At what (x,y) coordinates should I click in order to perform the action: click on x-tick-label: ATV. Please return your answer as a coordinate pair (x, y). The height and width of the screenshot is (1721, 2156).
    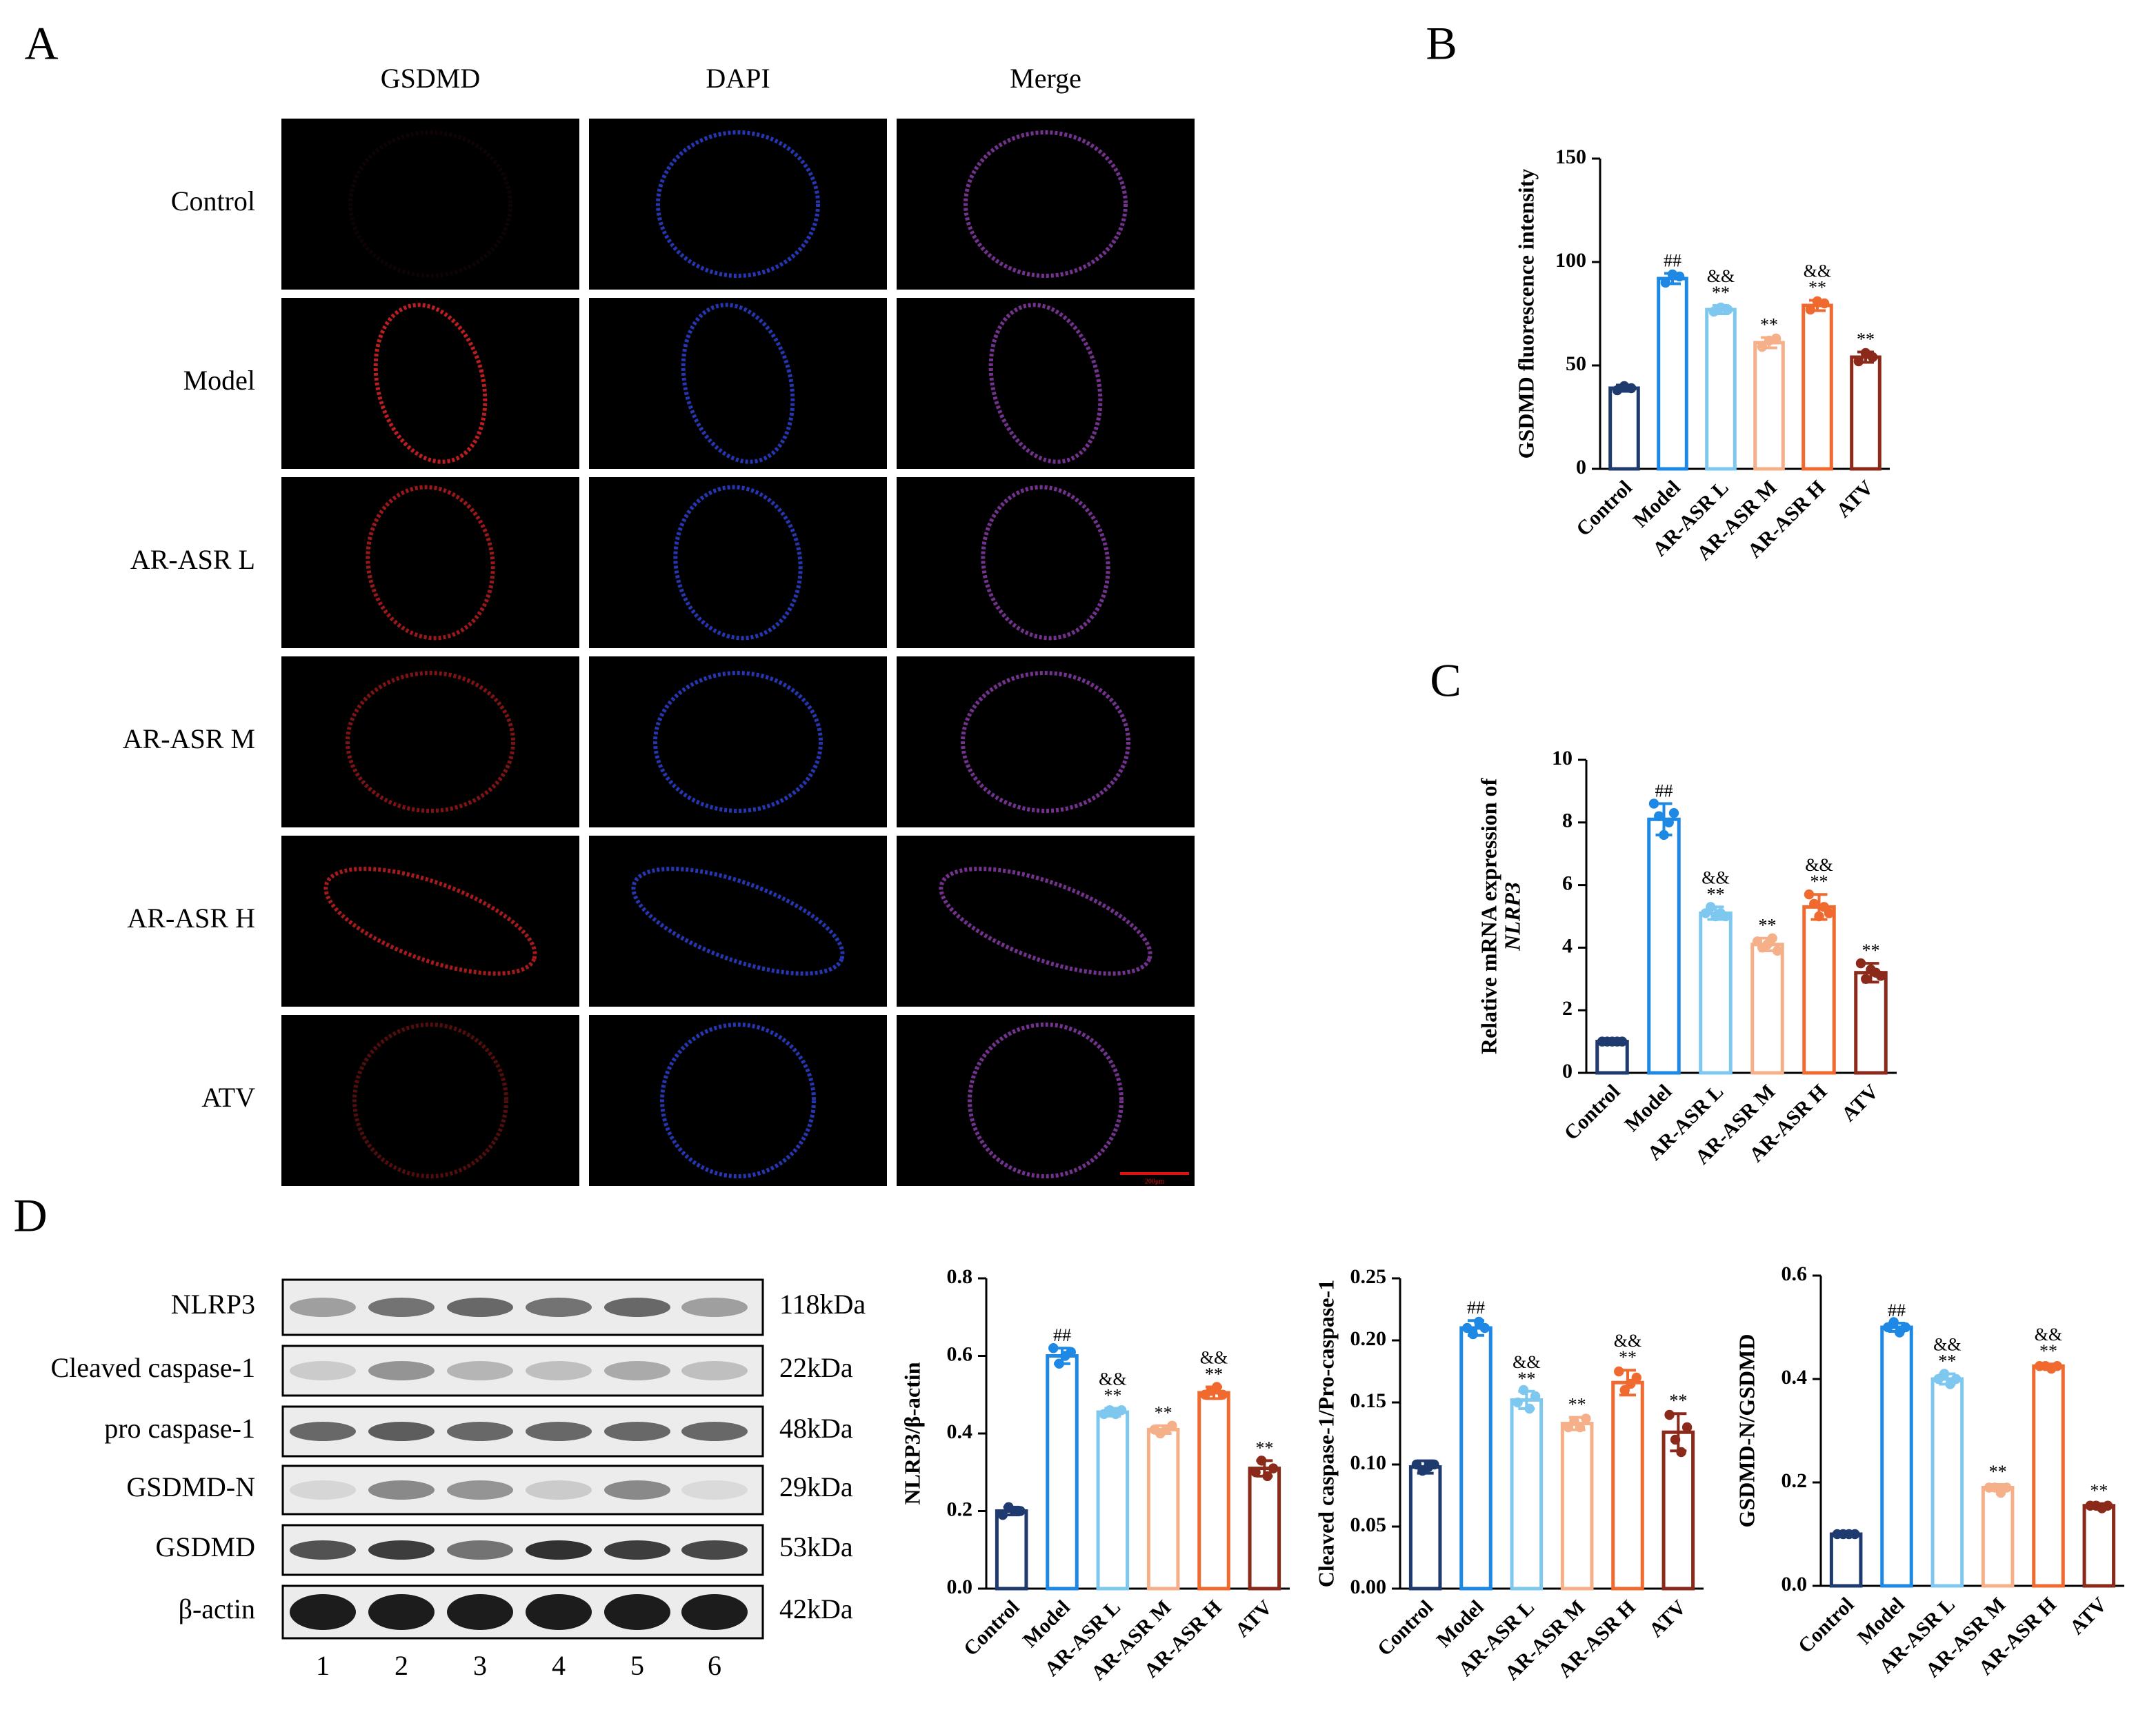
    Looking at the image, I should click on (1254, 1619).